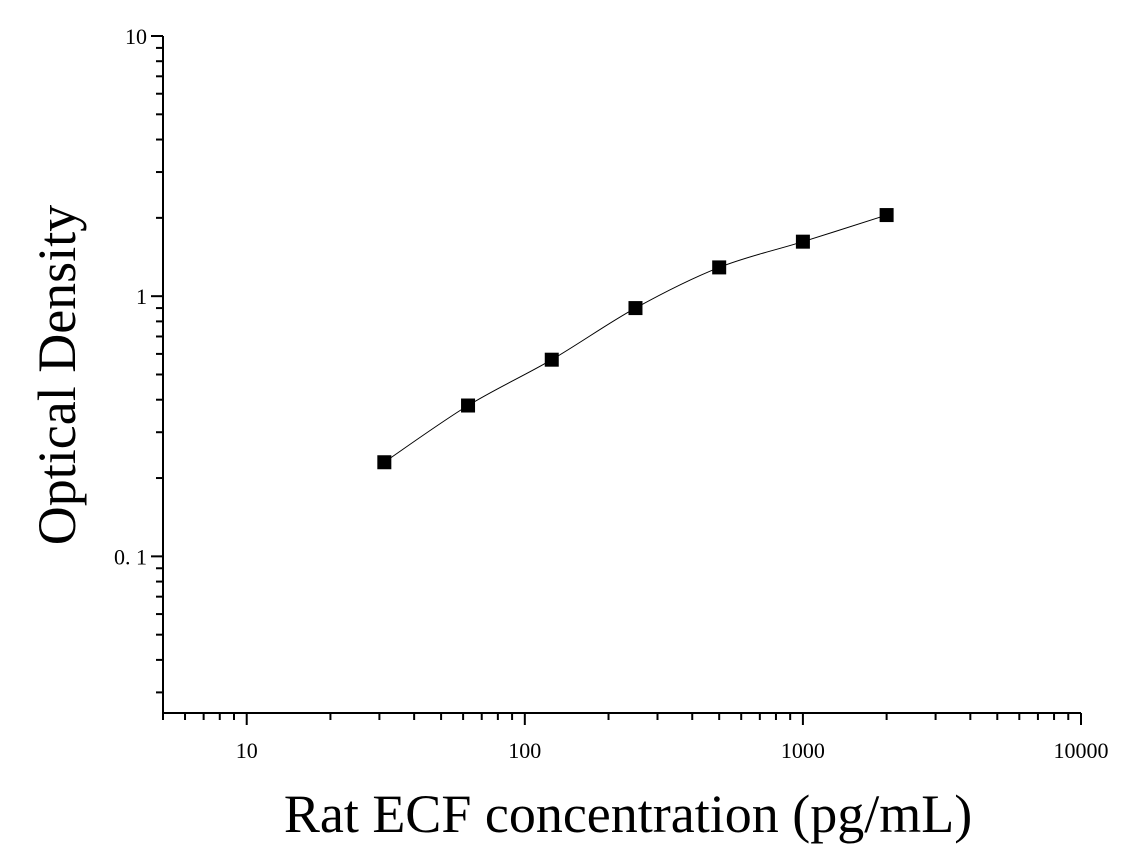 The height and width of the screenshot is (850, 1137). What do you see at coordinates (803, 750) in the screenshot?
I see `x-tick-label: 1000` at bounding box center [803, 750].